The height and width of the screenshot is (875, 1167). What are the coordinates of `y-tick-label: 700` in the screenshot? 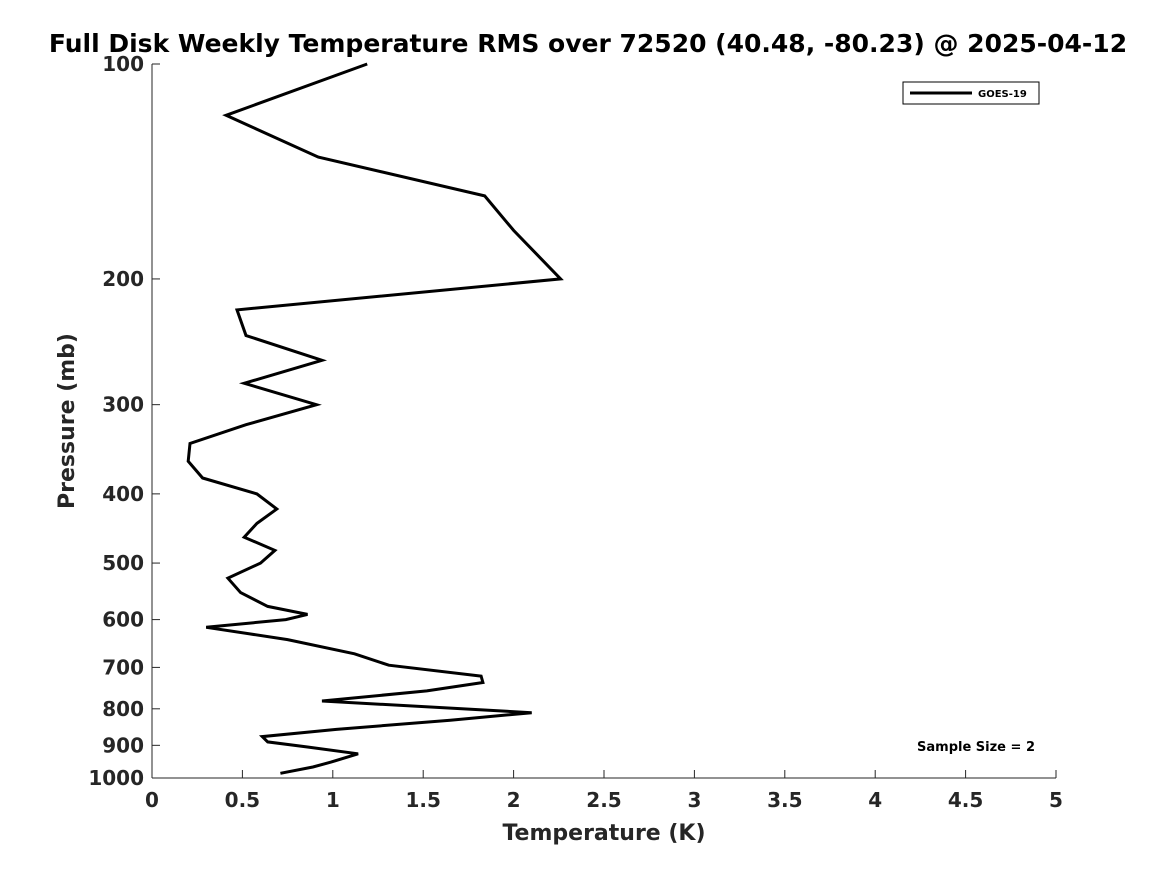 It's located at (123, 667).